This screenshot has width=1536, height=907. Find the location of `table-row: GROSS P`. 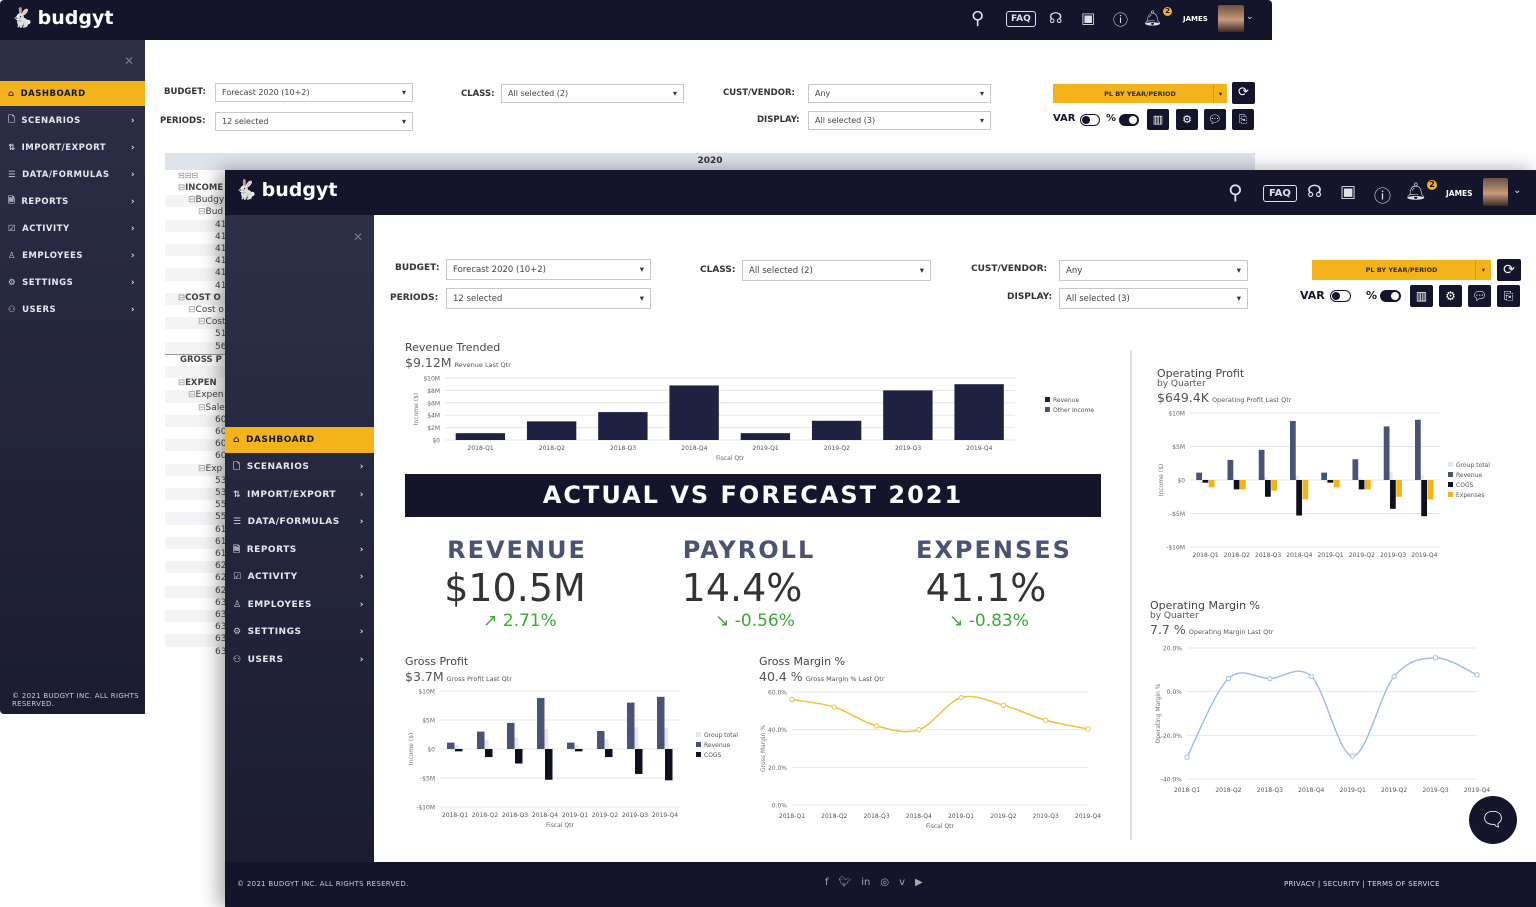

table-row: GROSS P is located at coordinates (195, 359).